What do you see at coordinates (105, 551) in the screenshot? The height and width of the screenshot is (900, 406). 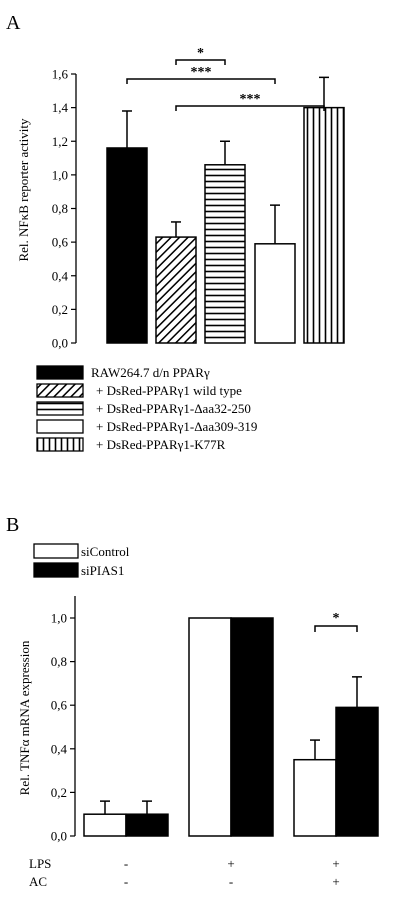 I see `panel-b-legend-entry: siControl` at bounding box center [105, 551].